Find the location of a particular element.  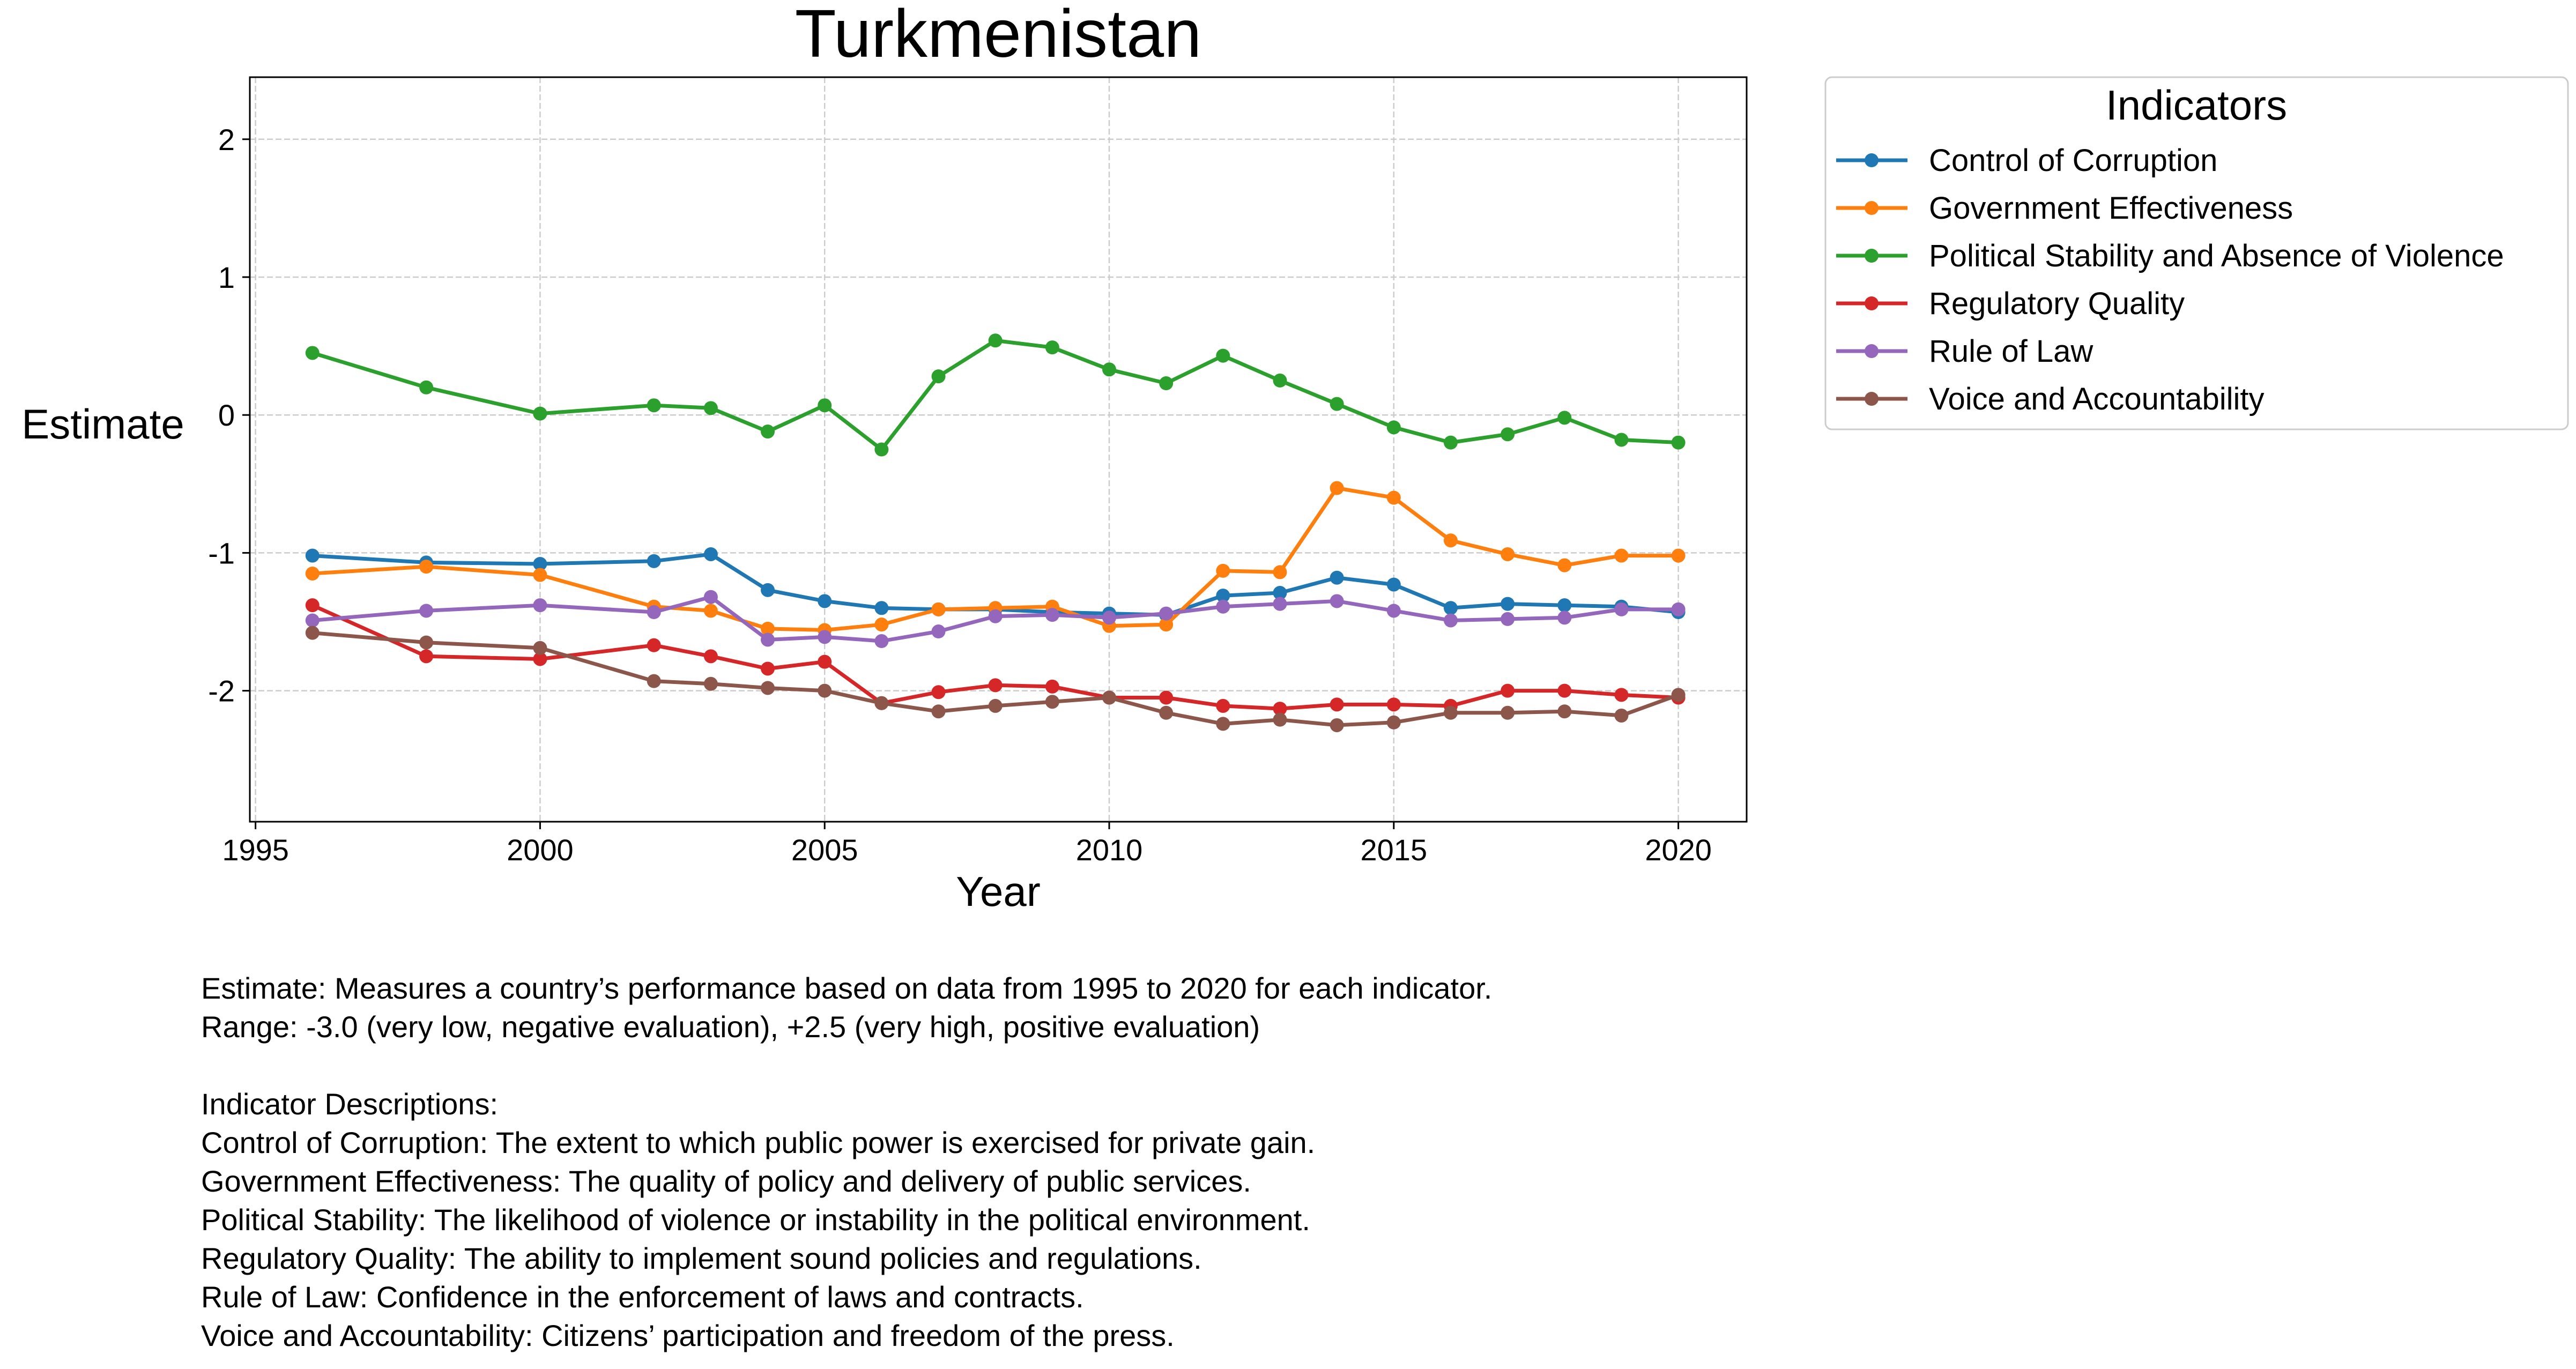

x-tick-label: 2015 is located at coordinates (1395, 850).